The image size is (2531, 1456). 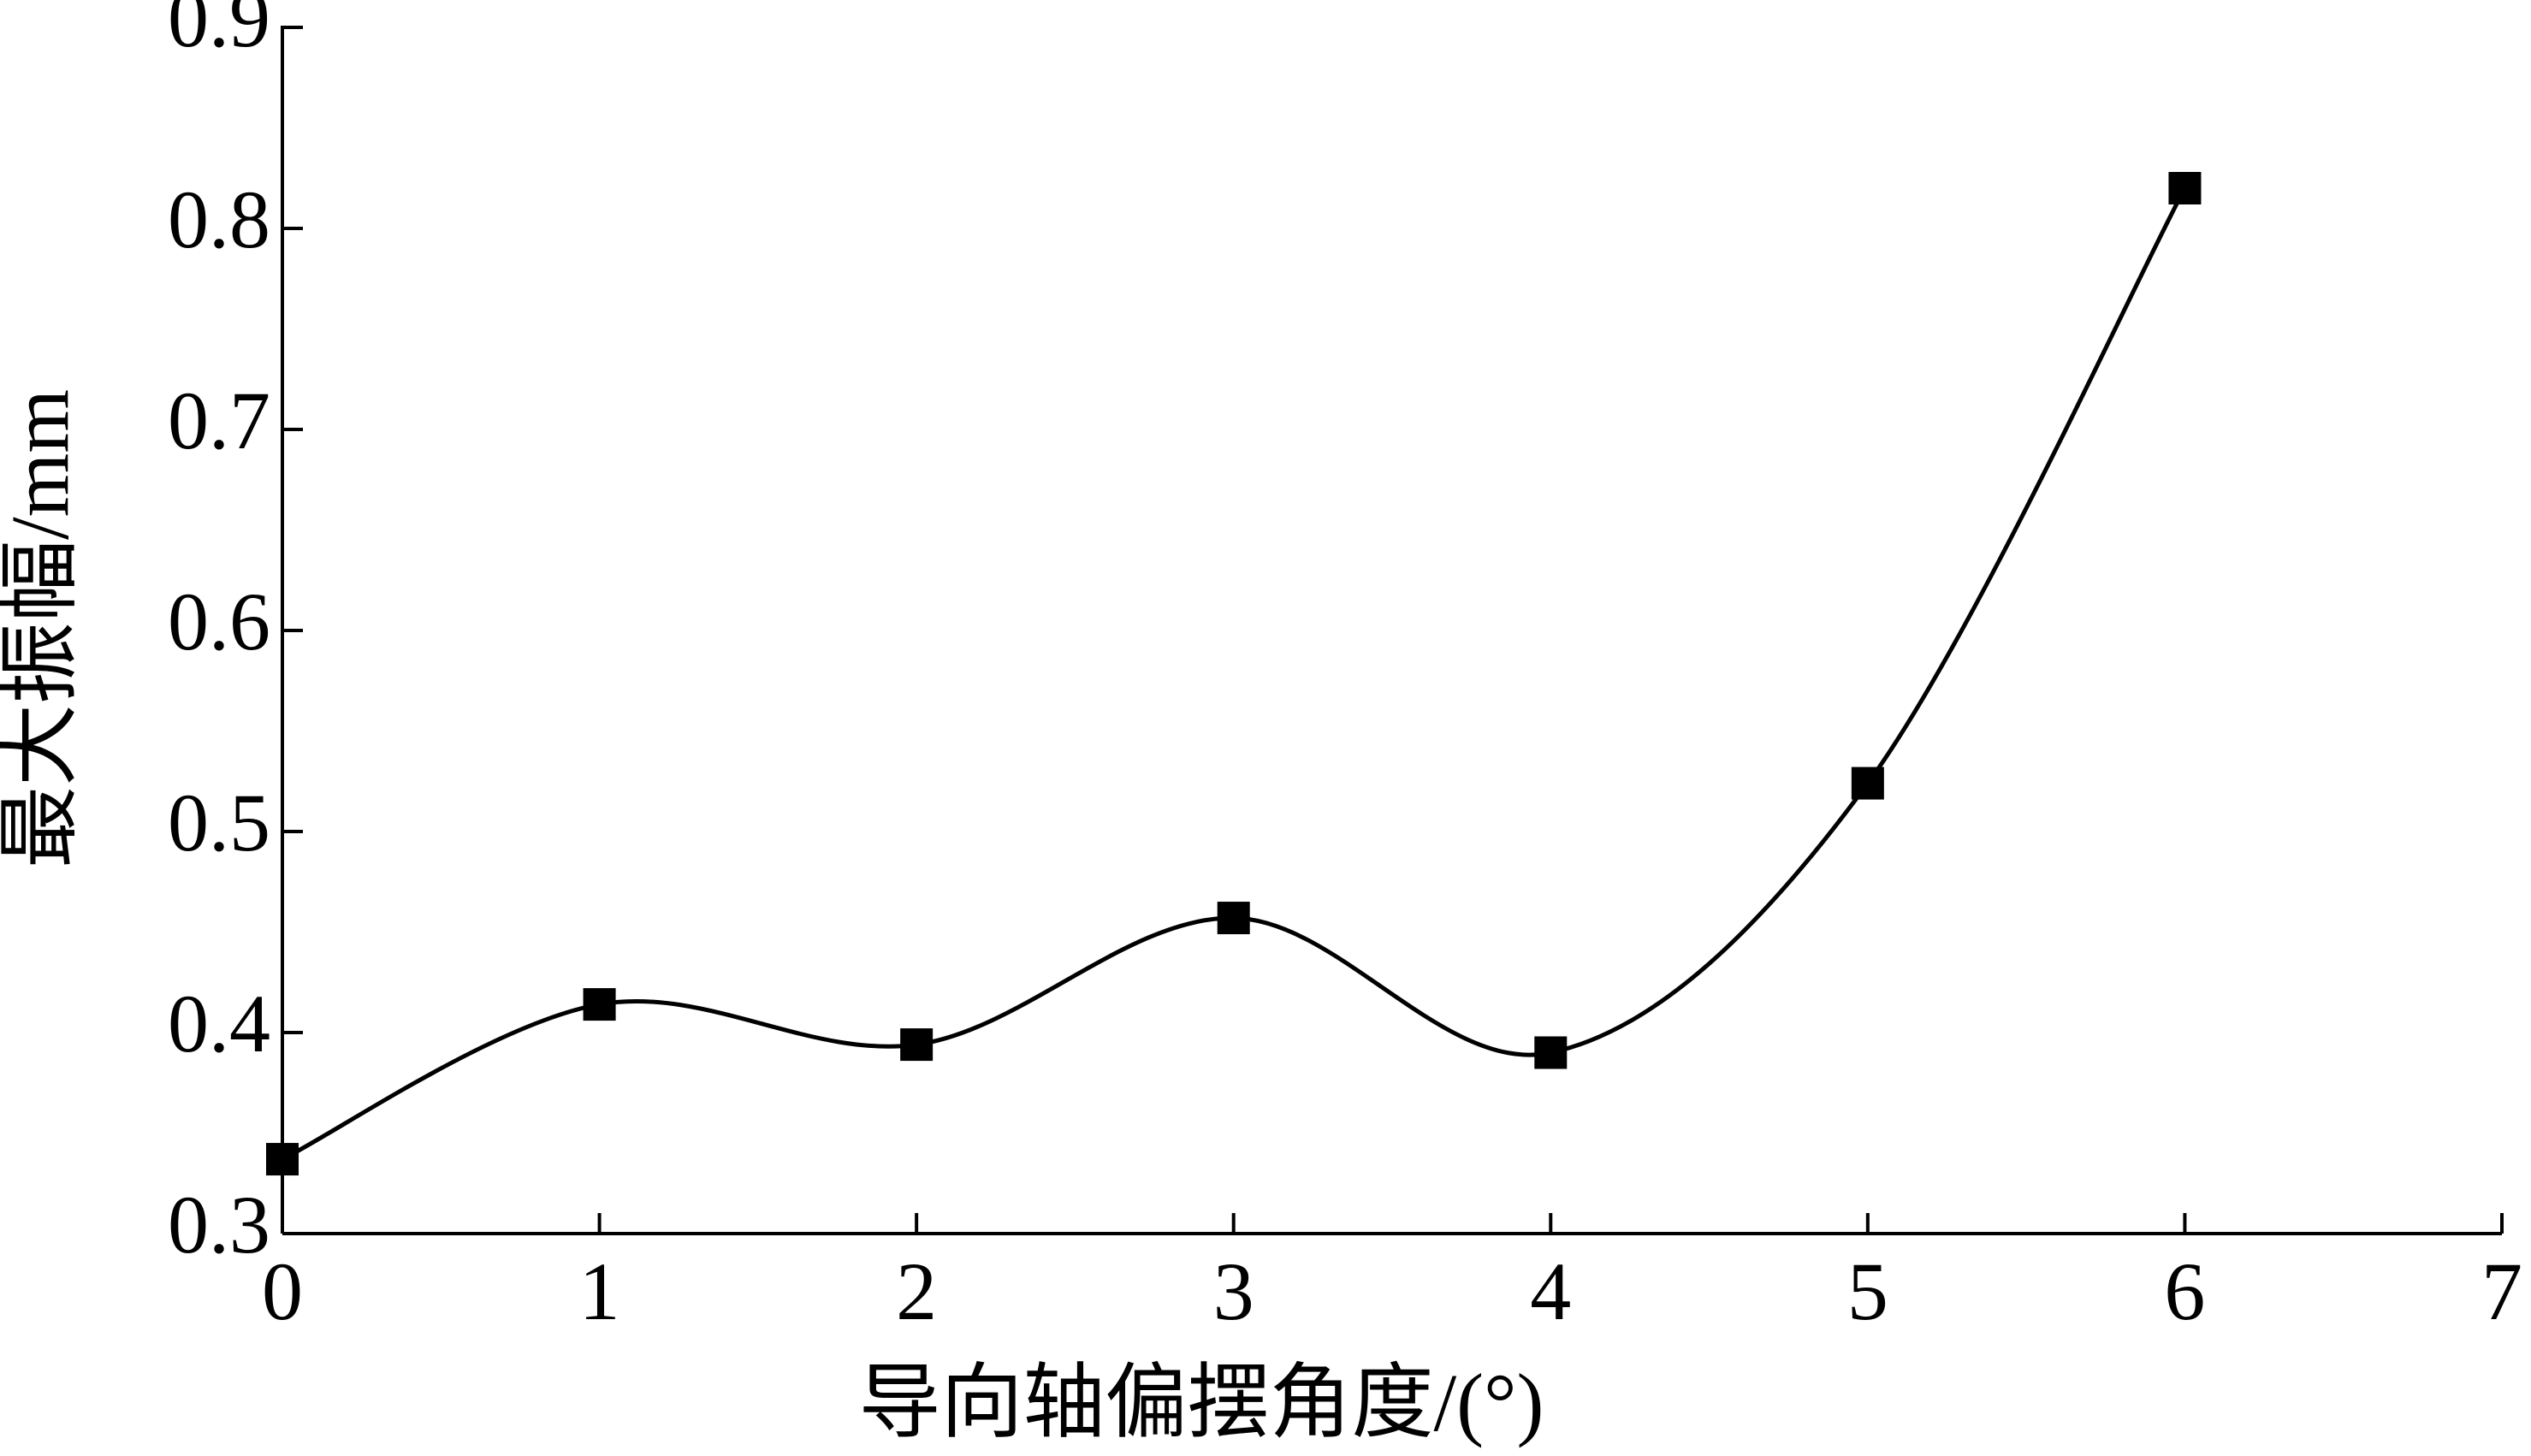 What do you see at coordinates (917, 1291) in the screenshot?
I see `x-tick-label: 2` at bounding box center [917, 1291].